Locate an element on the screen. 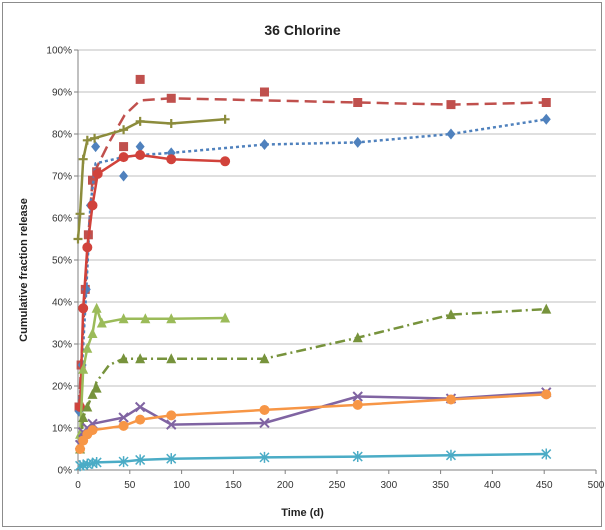 The image size is (605, 530). y-tick-label: 60% is located at coordinates (62, 219).